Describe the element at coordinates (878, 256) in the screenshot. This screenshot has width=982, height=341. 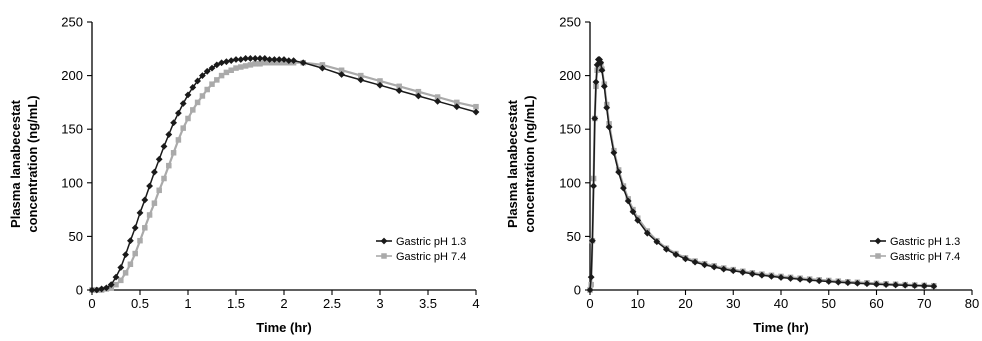
I see `right-legend-marker` at that location.